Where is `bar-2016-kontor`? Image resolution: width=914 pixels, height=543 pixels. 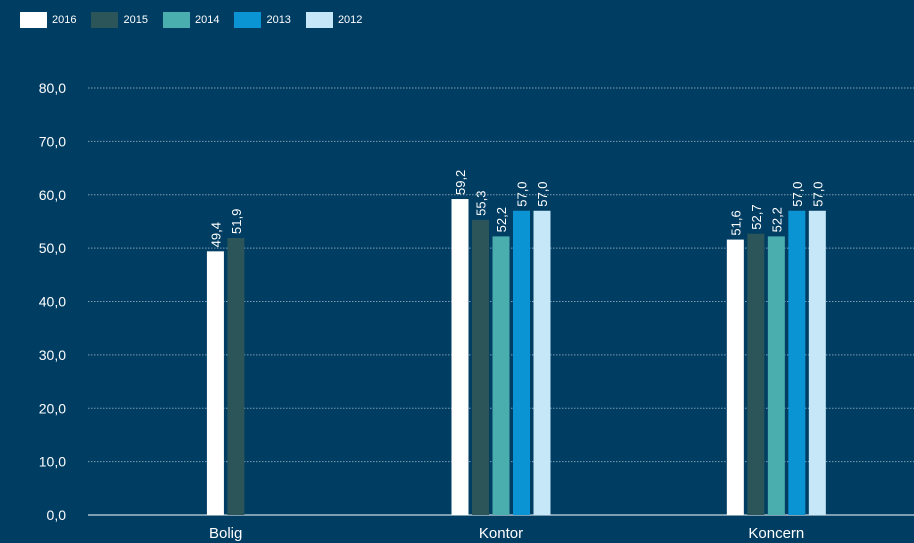
bar-2016-kontor is located at coordinates (460, 357).